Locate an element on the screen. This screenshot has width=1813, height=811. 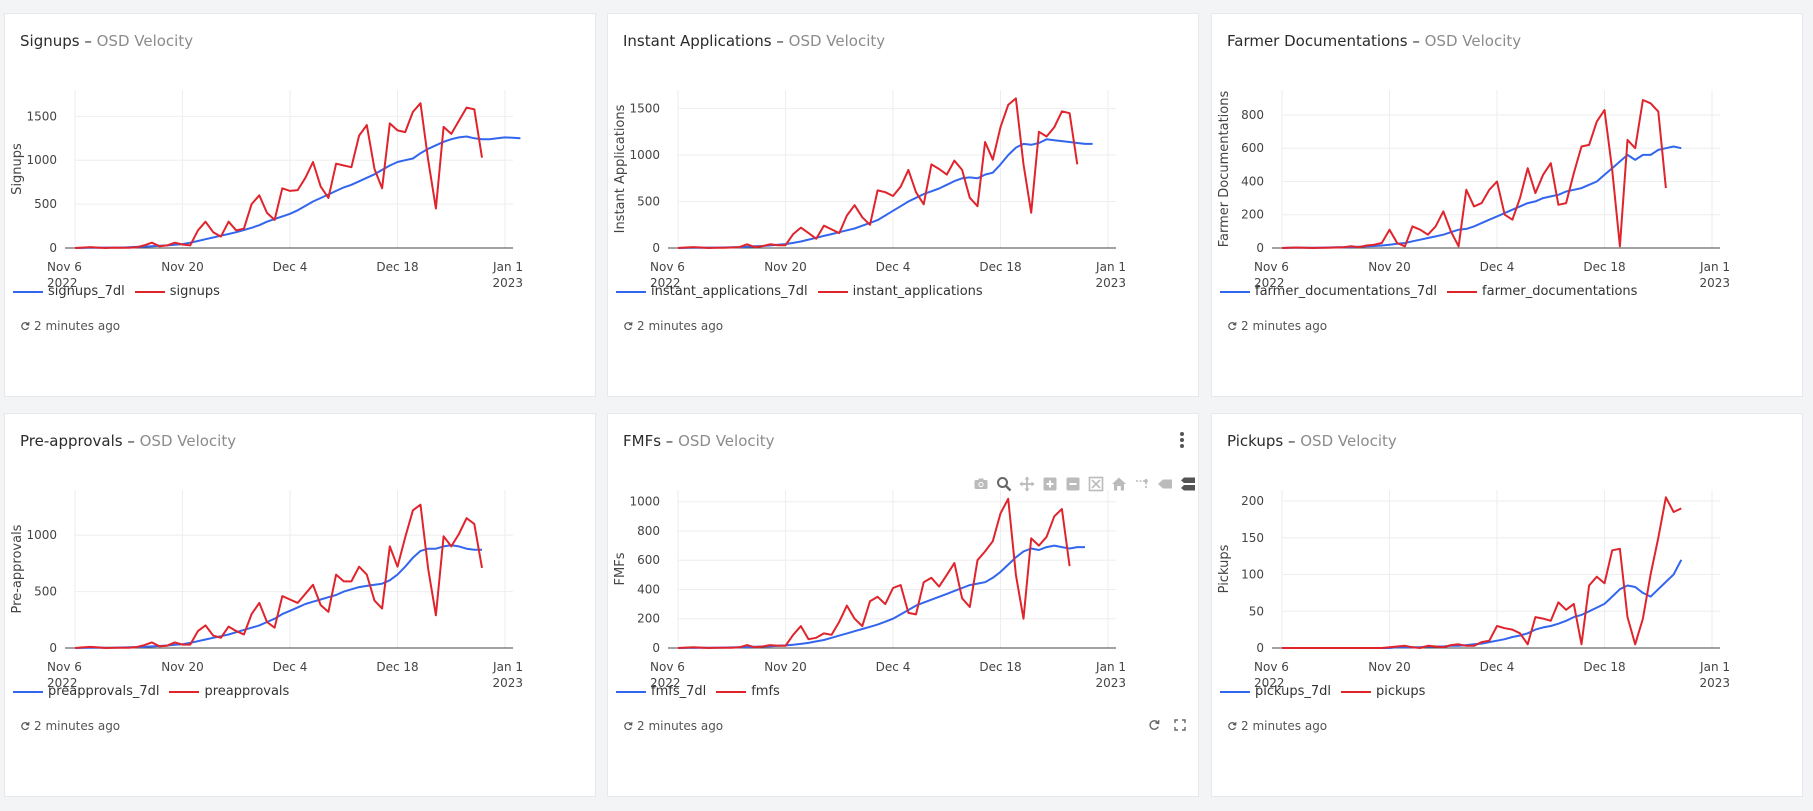
legend-label: instant_applications is located at coordinates (917, 291).